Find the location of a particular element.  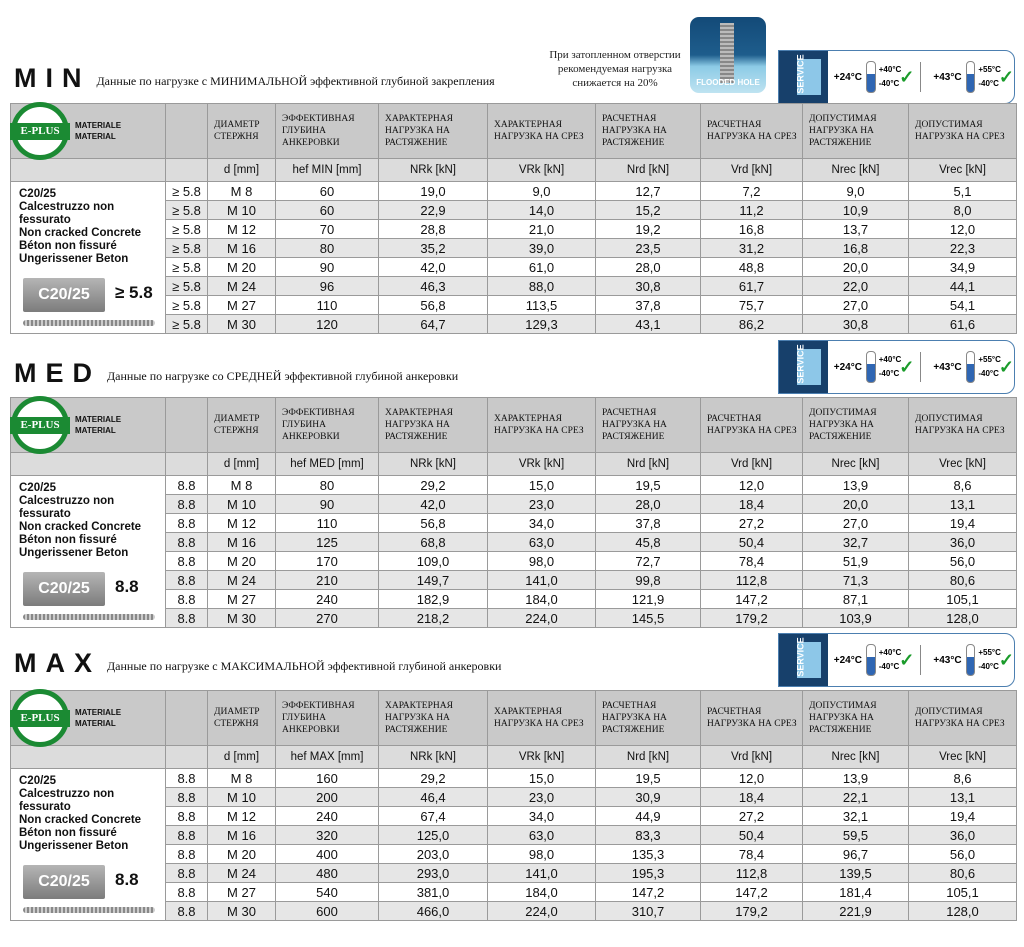

table-cell: 54,1 is located at coordinates (962, 305).